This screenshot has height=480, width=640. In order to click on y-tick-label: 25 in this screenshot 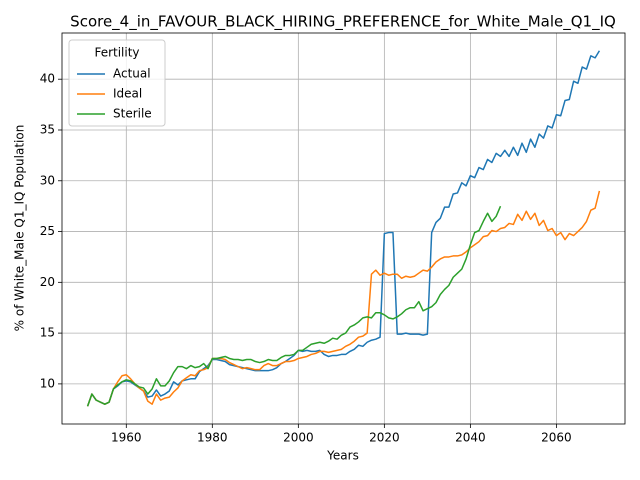, I will do `click(47, 231)`.